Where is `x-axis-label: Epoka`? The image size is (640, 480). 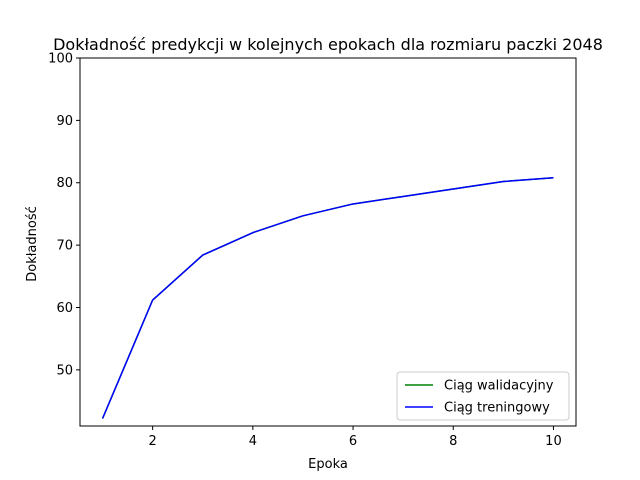 x-axis-label: Epoka is located at coordinates (328, 464).